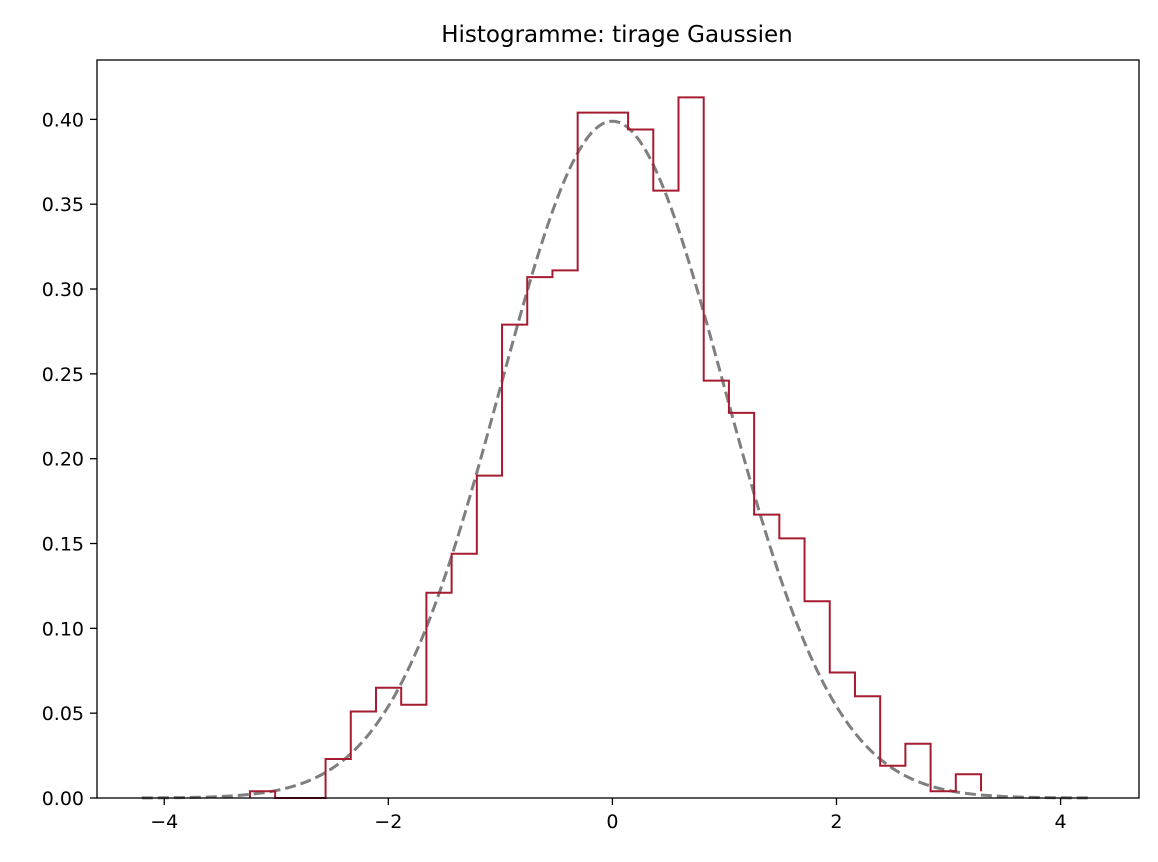  I want to click on x-tick-label: −4, so click(164, 822).